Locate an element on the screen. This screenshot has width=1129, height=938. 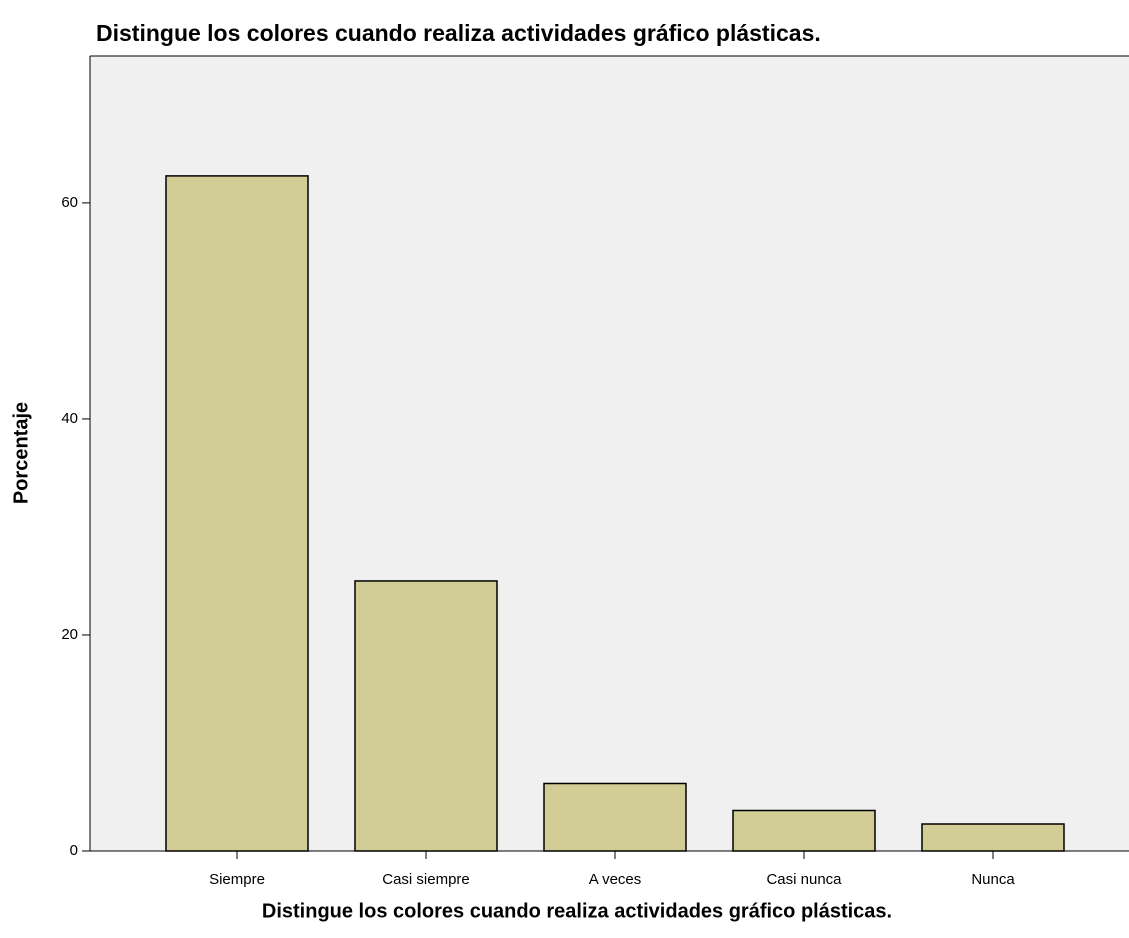
y-tick-label: 0 is located at coordinates (74, 850).